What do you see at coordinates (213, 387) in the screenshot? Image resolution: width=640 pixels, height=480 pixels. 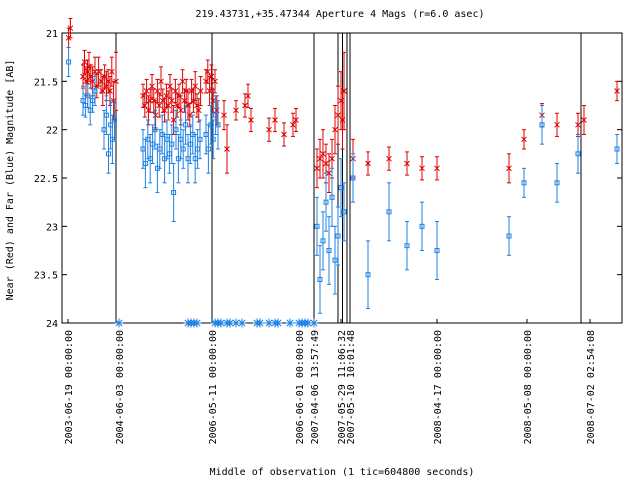 I see `x-tick-label: 2006-05-11 00:00:00` at bounding box center [213, 387].